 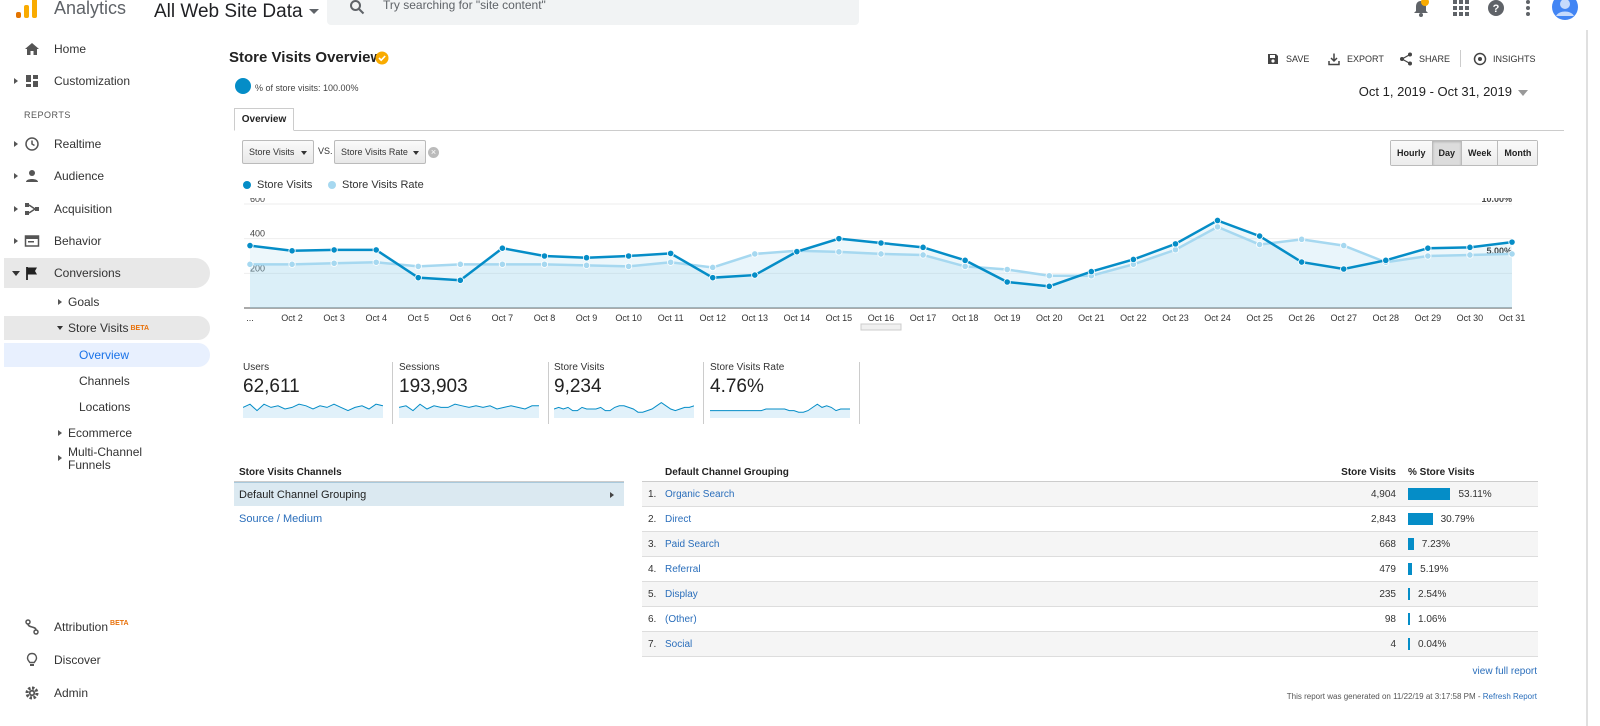 I want to click on sidebar-item-label: Behavior, so click(x=77, y=241).